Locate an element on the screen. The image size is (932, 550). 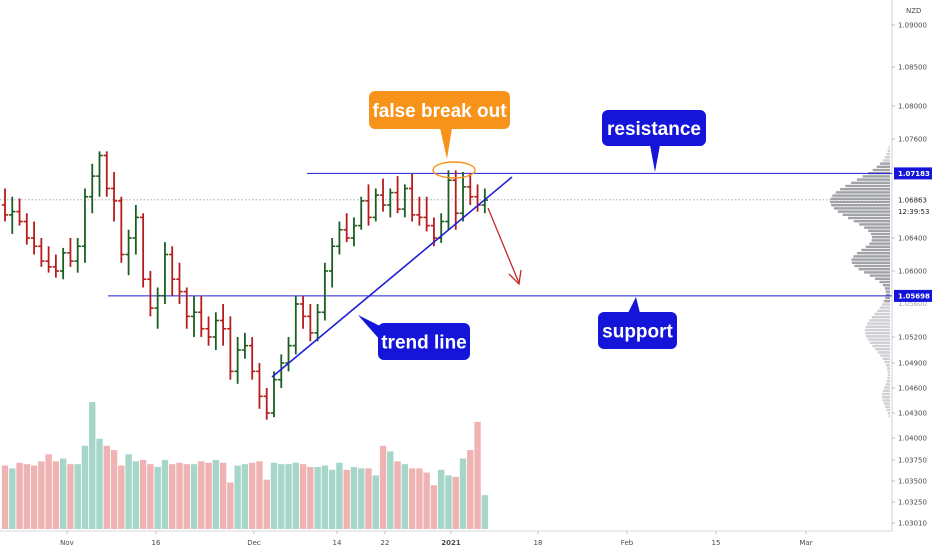
false-breakout-callout-box is located at coordinates (439, 110).